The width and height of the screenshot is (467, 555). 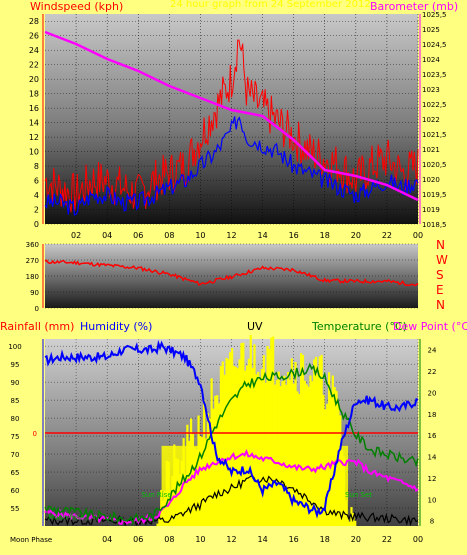 I want to click on humidity-y-tick-label: 70, so click(x=15, y=455).